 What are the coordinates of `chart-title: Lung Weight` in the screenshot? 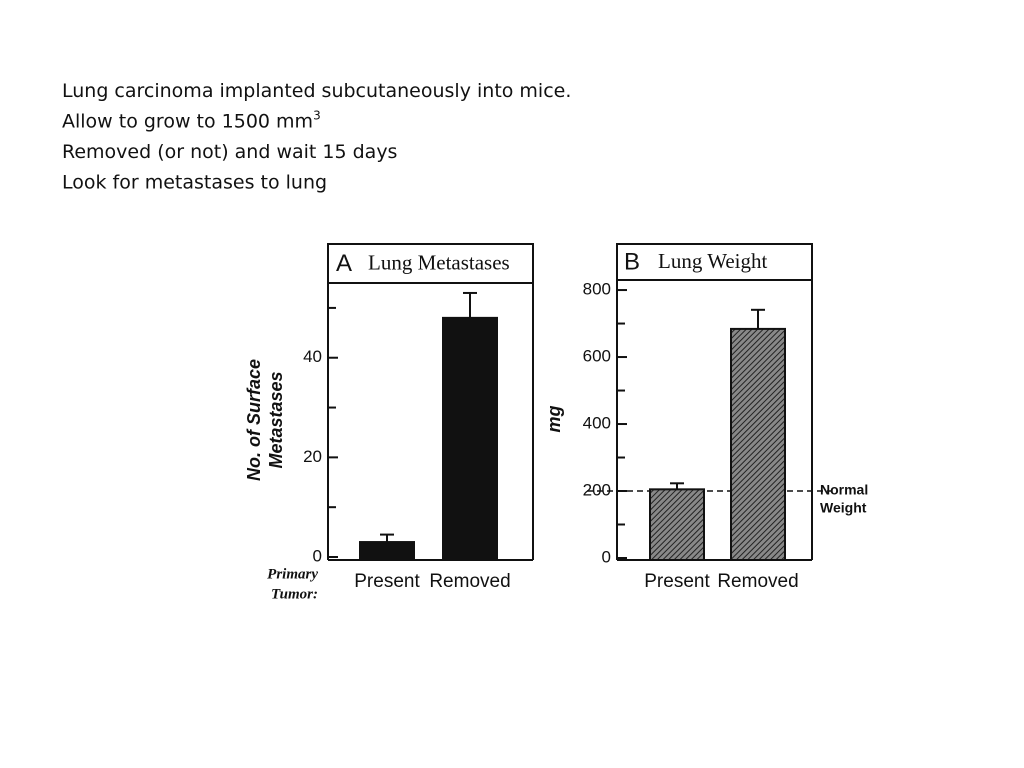 It's located at (712, 261).